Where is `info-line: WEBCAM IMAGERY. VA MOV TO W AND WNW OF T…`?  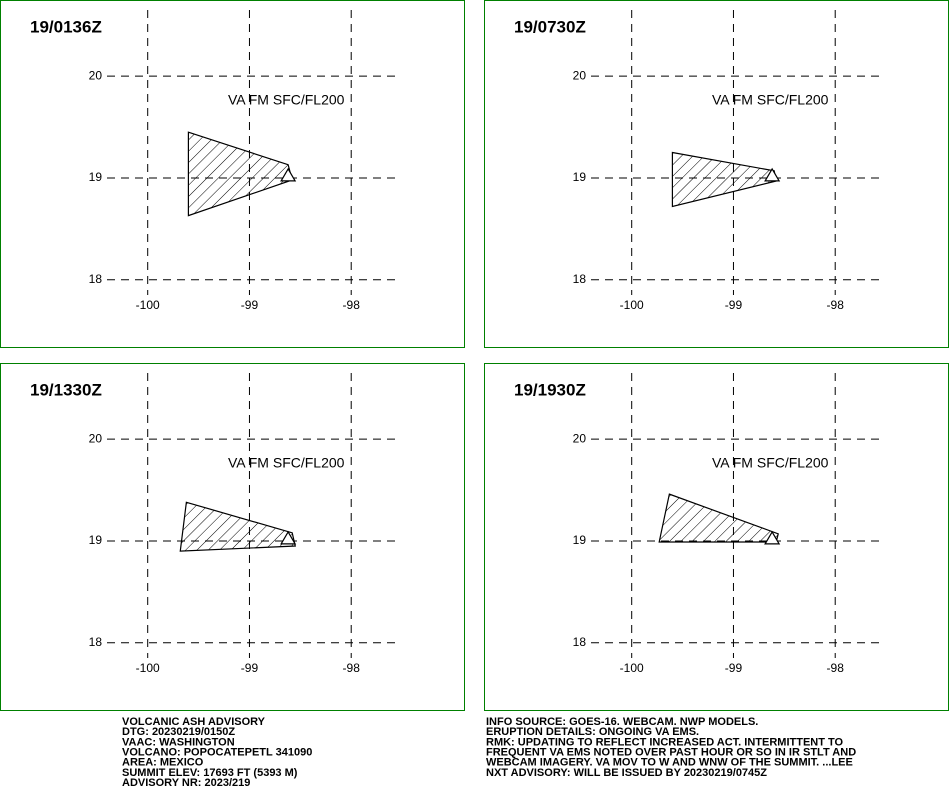
info-line: WEBCAM IMAGERY. VA MOV TO W AND WNW OF T… is located at coordinates (669, 763).